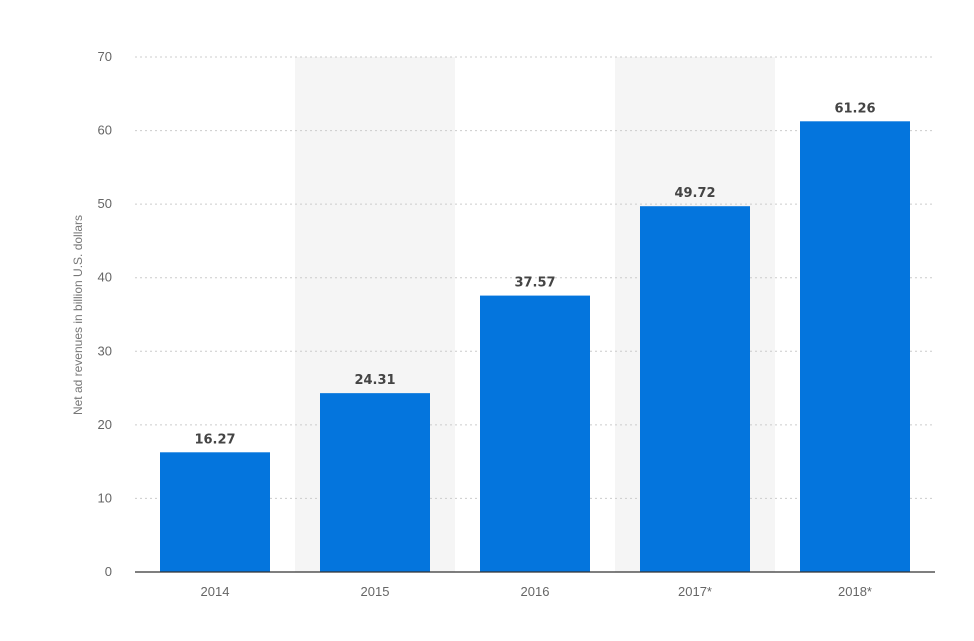 The width and height of the screenshot is (974, 641). I want to click on y-tick-label: 30, so click(105, 350).